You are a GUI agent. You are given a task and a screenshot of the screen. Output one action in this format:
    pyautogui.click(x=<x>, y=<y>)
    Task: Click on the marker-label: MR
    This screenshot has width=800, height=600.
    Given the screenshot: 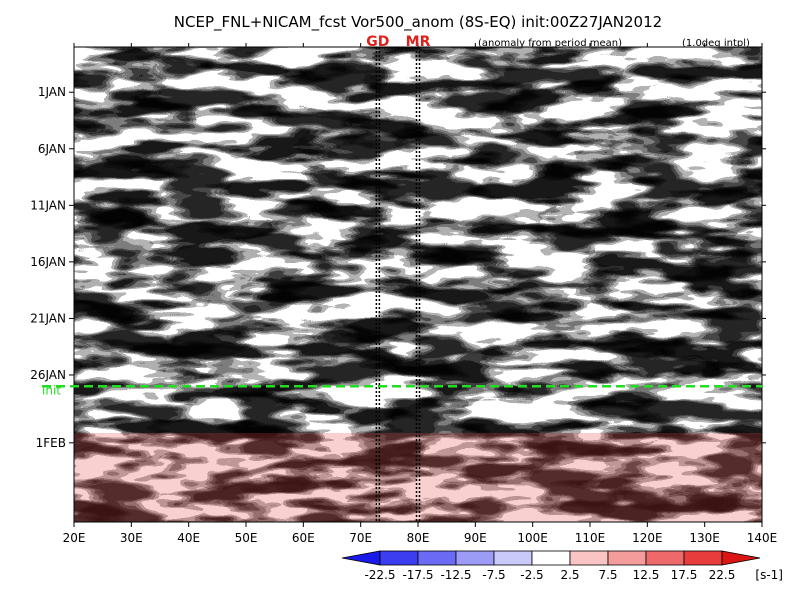 What is the action you would take?
    pyautogui.click(x=418, y=42)
    